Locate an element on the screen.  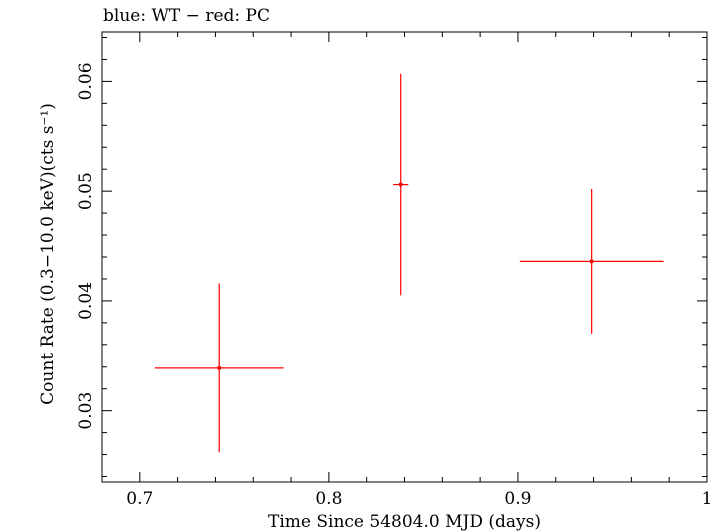
x-tick-label: 0.9 is located at coordinates (517, 499).